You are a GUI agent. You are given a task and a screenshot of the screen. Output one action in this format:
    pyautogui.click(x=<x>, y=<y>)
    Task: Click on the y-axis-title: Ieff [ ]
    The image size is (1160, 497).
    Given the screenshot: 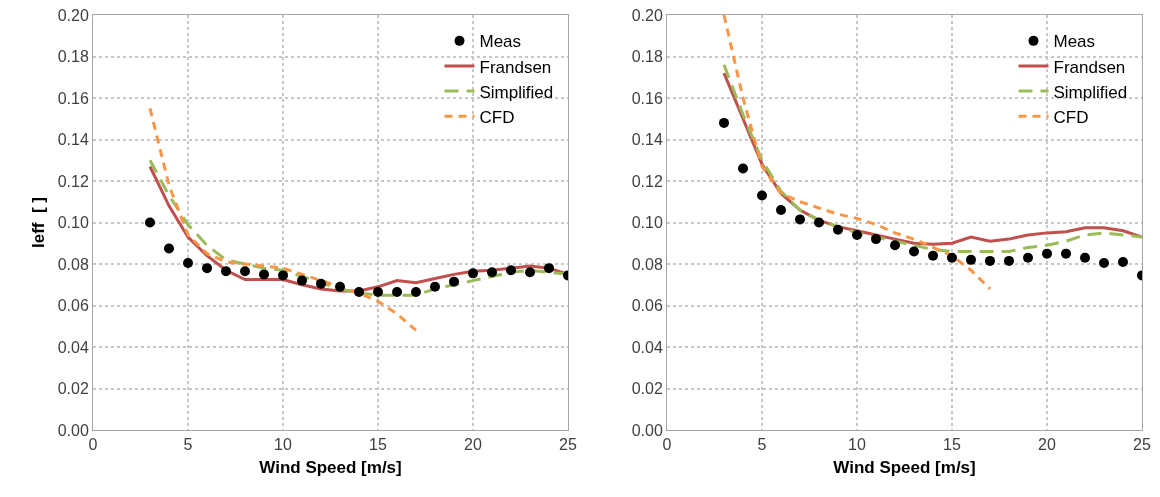 What is the action you would take?
    pyautogui.click(x=39, y=222)
    